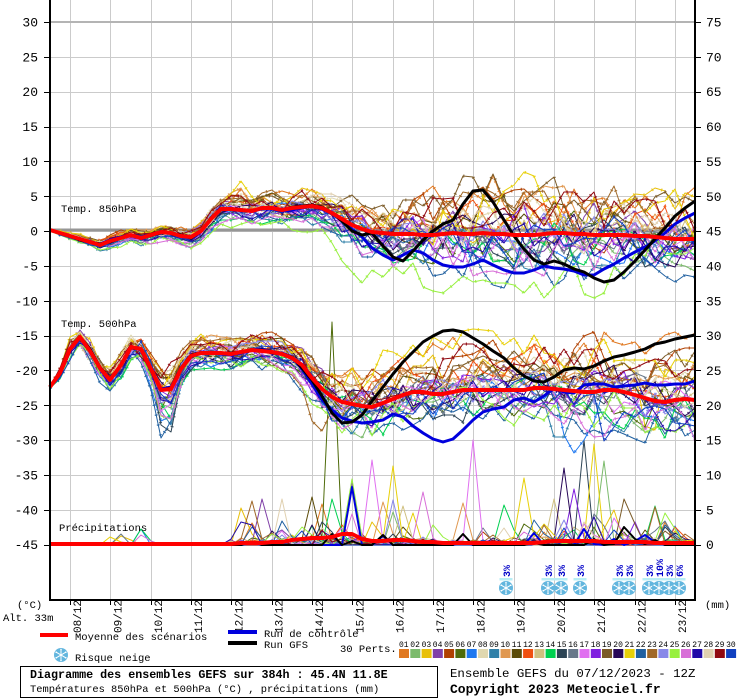  Describe the element at coordinates (714, 301) in the screenshot. I see `svg-text: 35` at that location.